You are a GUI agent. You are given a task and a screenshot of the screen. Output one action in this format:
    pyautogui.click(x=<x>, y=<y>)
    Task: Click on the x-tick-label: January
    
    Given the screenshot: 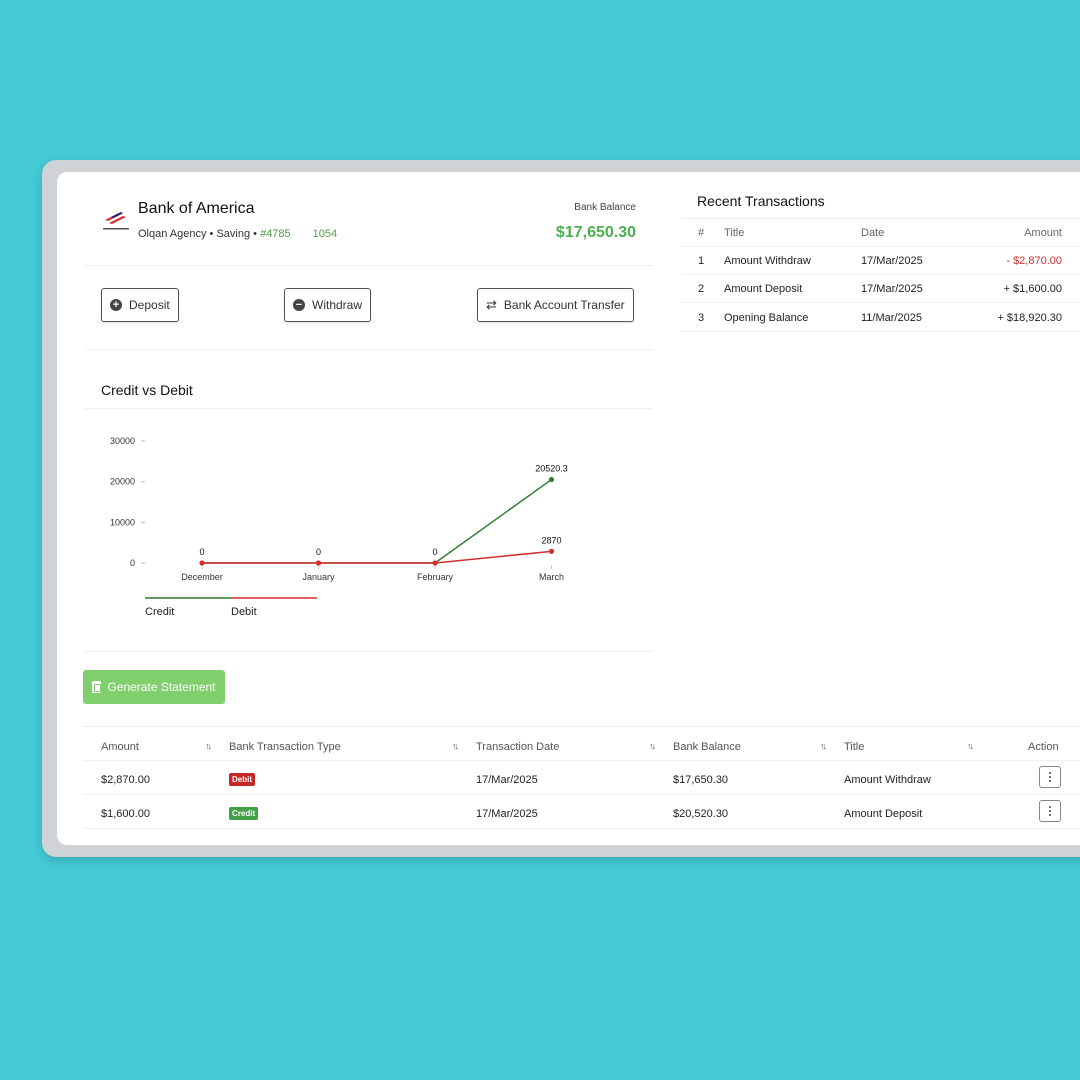 What is the action you would take?
    pyautogui.click(x=318, y=577)
    